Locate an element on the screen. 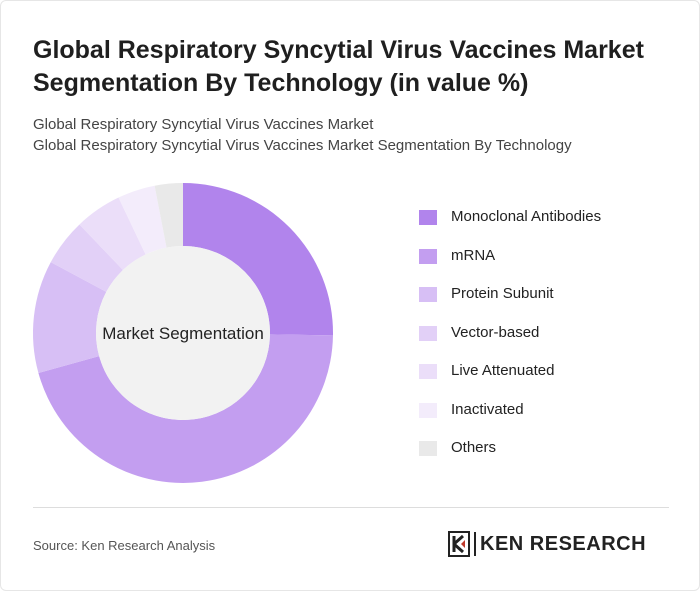 The height and width of the screenshot is (591, 700). ken-logo-icon is located at coordinates (459, 544).